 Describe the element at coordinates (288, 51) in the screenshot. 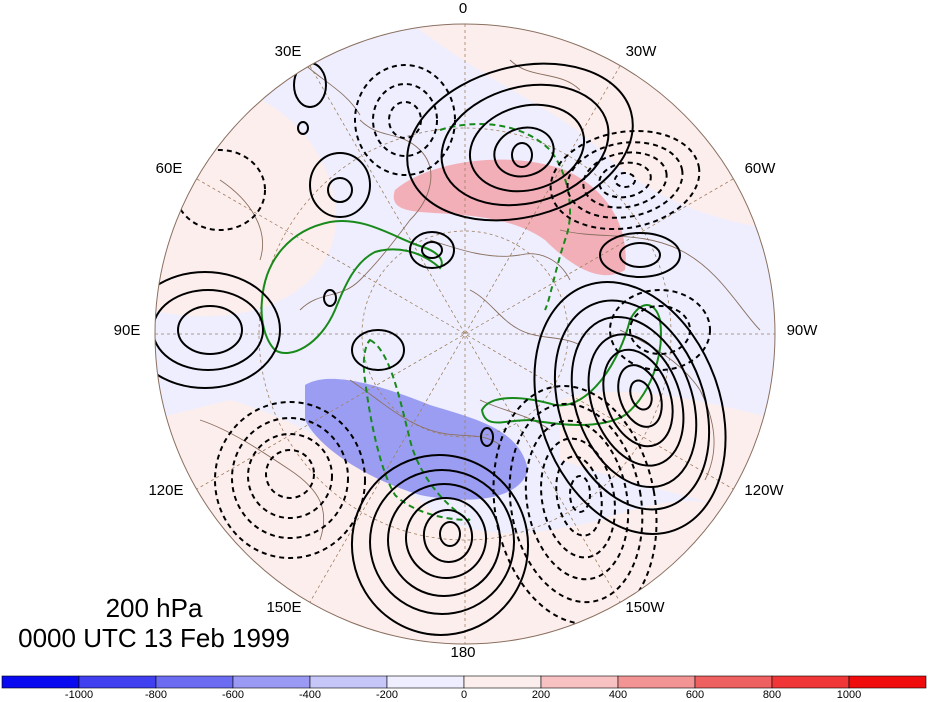

I see `lon-label-30e: 30E` at that location.